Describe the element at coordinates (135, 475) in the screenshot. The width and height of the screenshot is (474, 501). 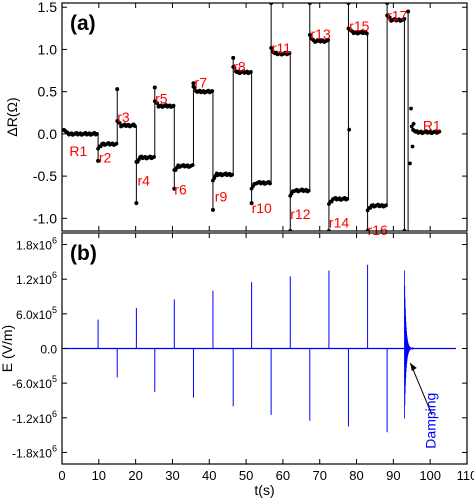
I see `x-tick-label: 20` at that location.